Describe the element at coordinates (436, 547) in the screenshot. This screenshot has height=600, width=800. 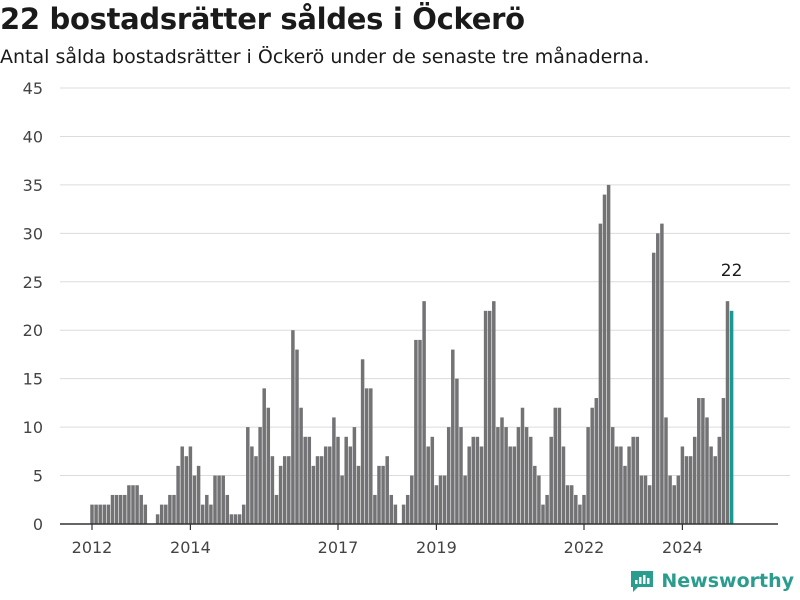
I see `x-tick-label: 2019` at that location.